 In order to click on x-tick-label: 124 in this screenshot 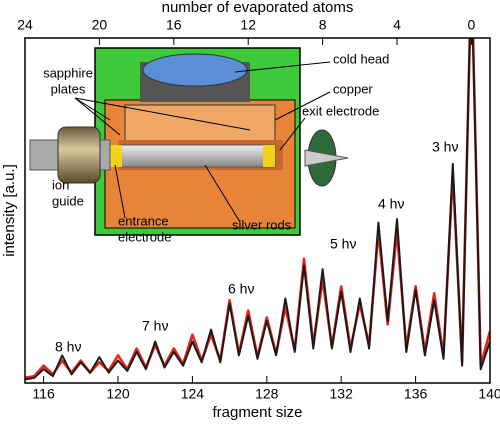, I will do `click(193, 394)`.